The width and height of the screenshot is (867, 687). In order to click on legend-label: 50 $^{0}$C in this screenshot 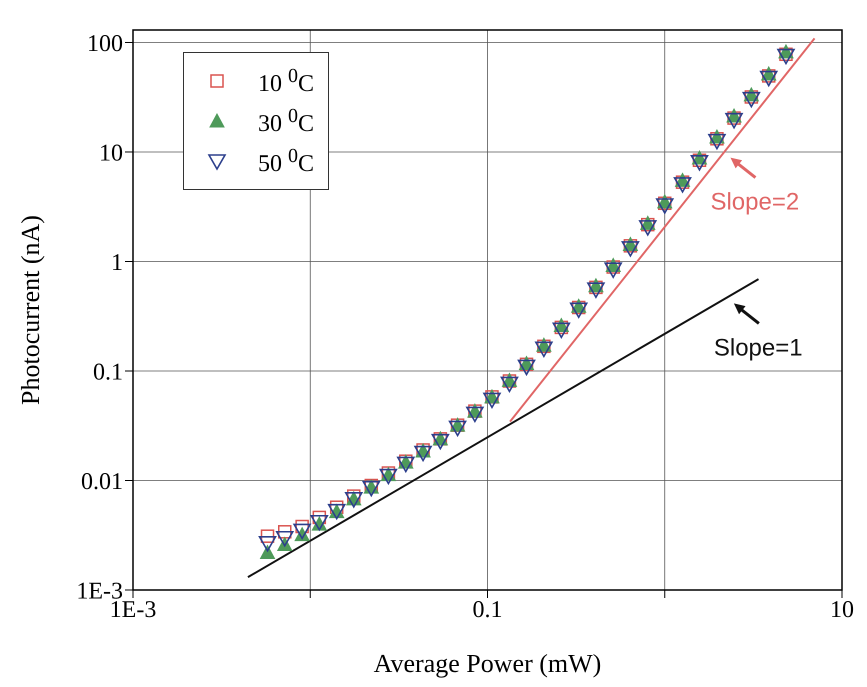, I will do `click(286, 161)`.